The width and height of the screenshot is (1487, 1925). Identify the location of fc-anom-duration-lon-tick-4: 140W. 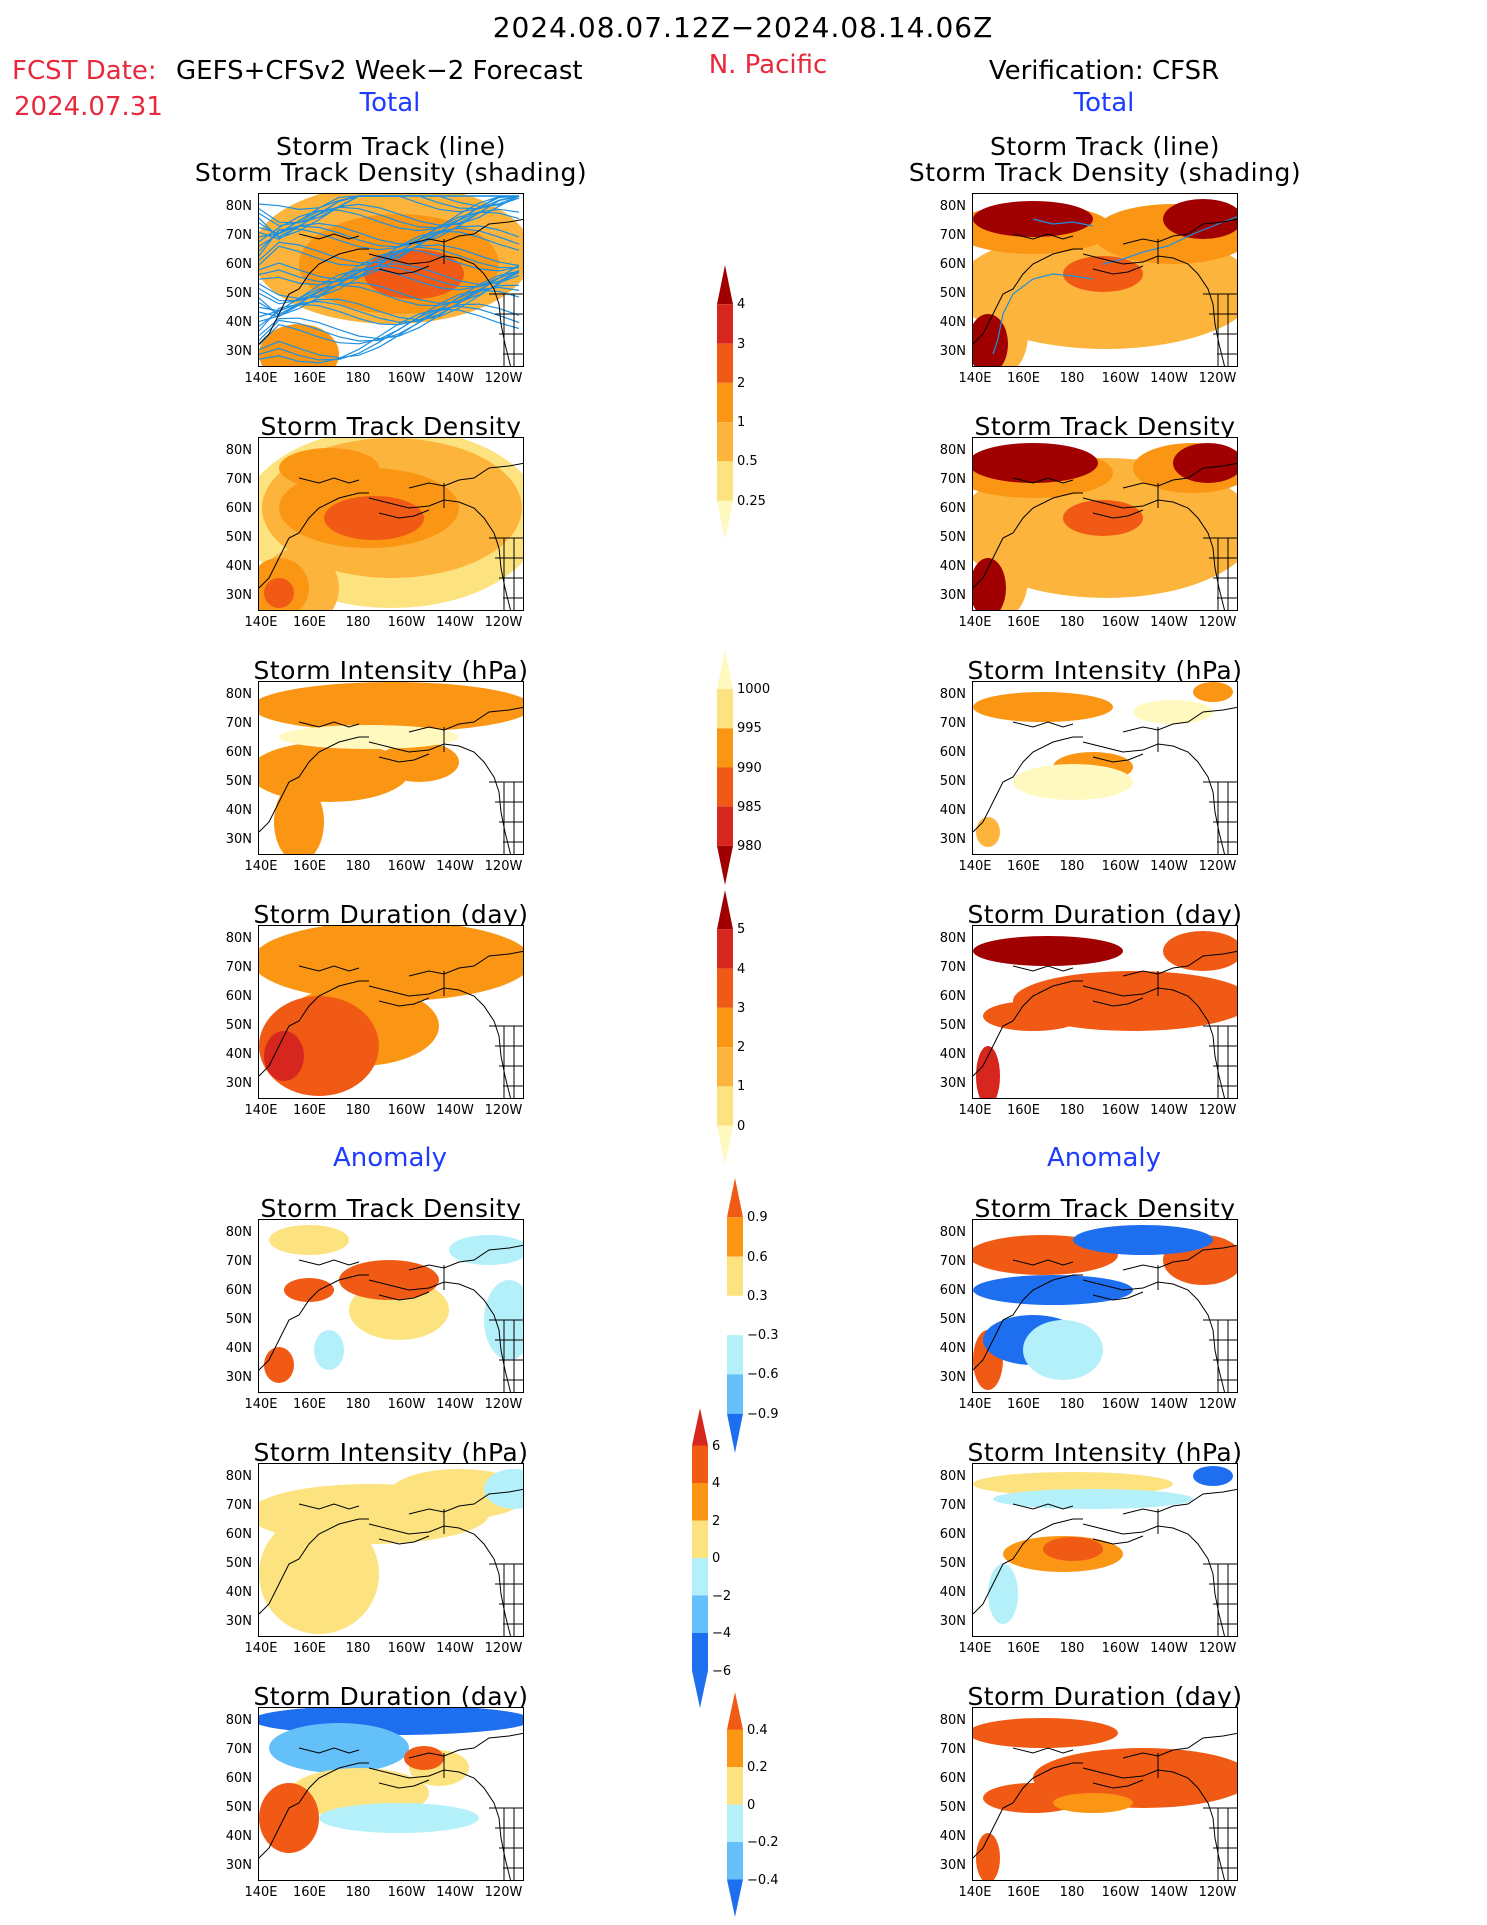
(455, 1892).